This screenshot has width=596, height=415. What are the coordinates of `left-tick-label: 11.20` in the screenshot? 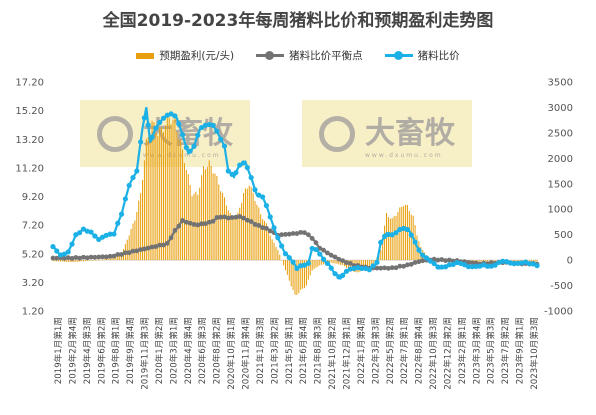 It's located at (29, 168).